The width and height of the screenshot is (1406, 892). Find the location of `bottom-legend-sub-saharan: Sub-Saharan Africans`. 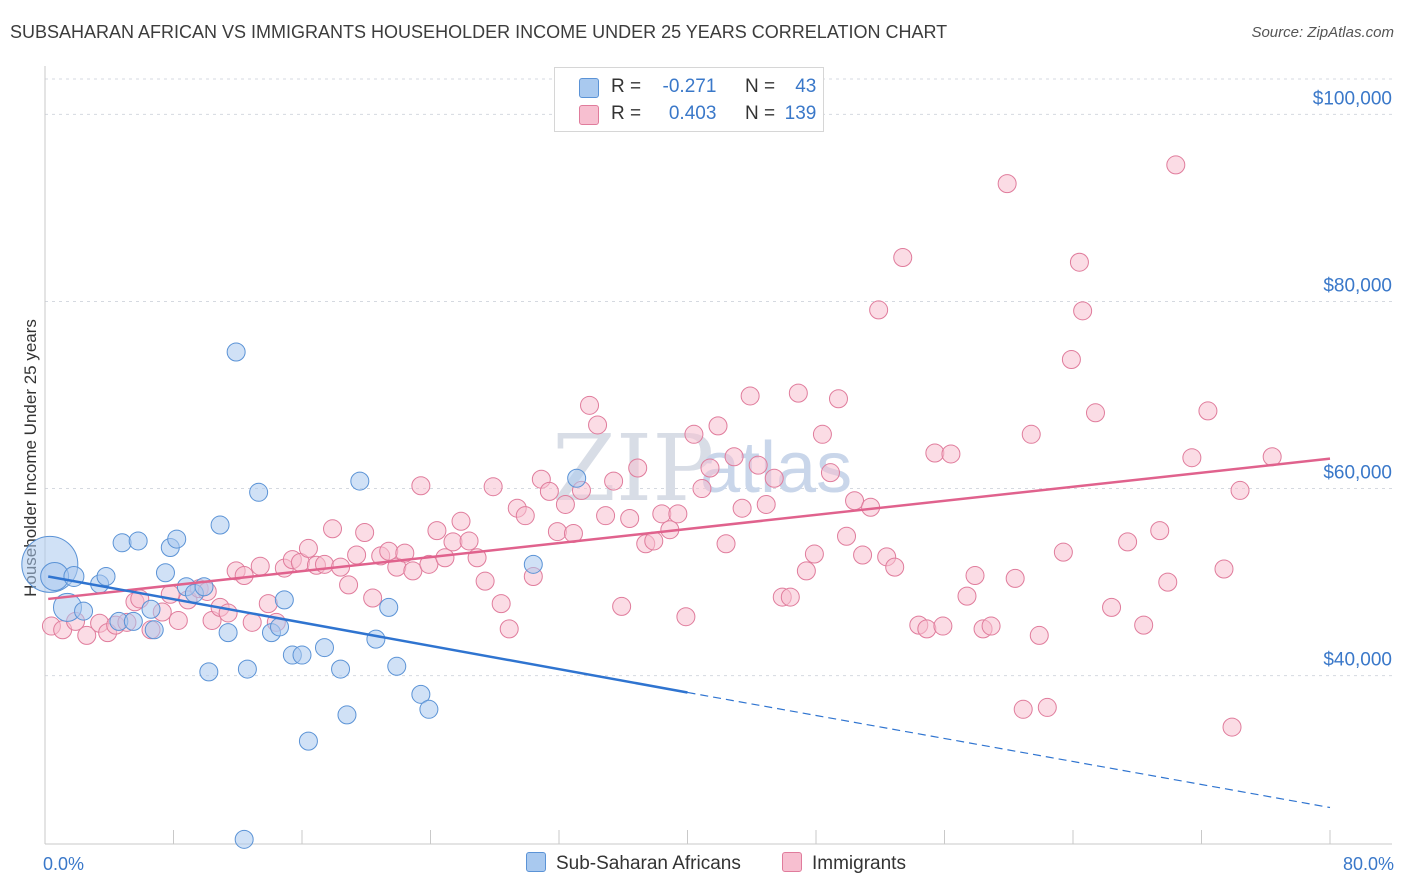

bottom-legend-sub-saharan: Sub-Saharan Africans is located at coordinates (633, 863).